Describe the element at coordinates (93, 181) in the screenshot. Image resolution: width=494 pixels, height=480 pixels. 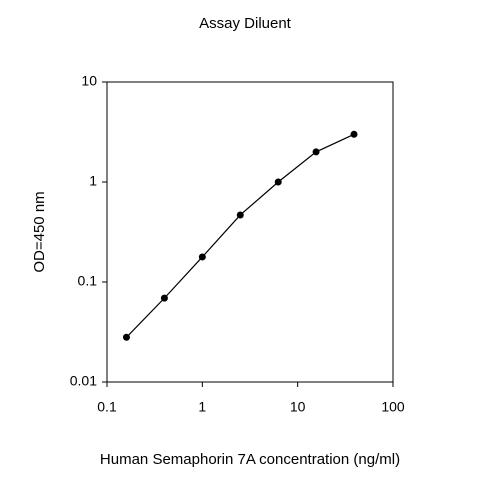
I see `y-tick-label: 1` at that location.